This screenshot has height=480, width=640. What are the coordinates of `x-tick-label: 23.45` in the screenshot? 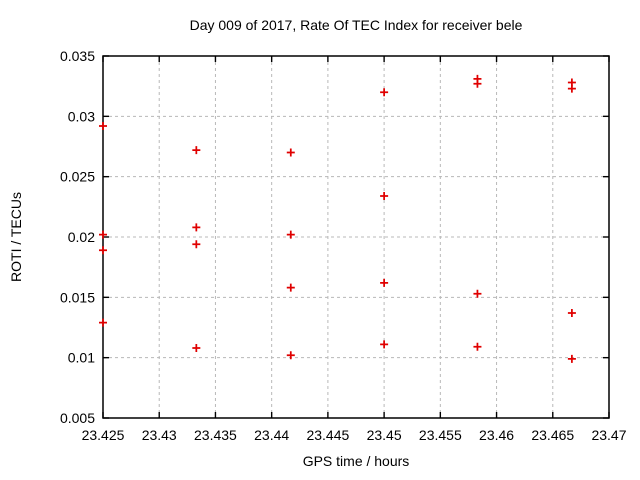 It's located at (384, 435).